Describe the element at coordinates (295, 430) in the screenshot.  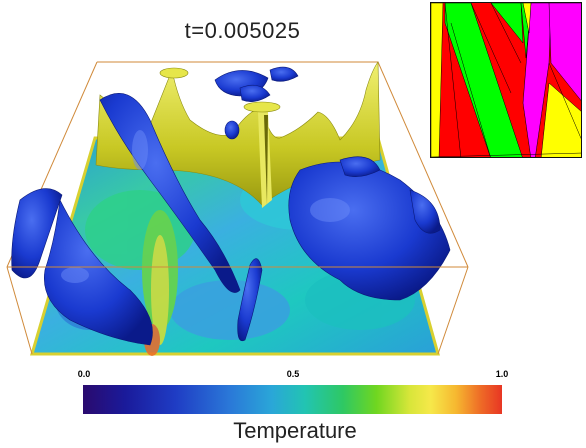
I see `colorbar-label: Temperature` at that location.